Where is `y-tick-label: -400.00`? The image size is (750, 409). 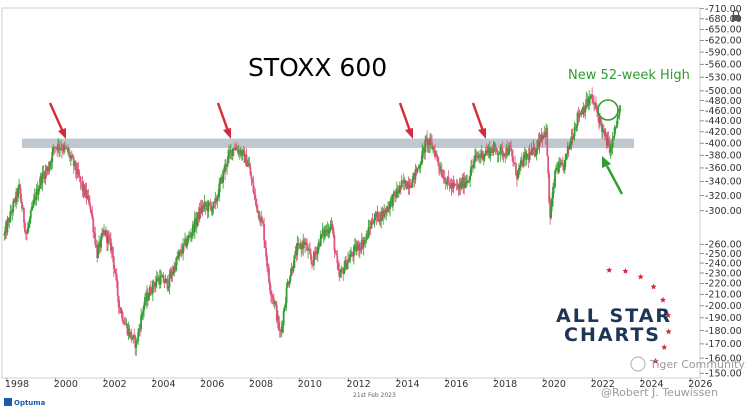 y-tick-label: -400.00 is located at coordinates (723, 144).